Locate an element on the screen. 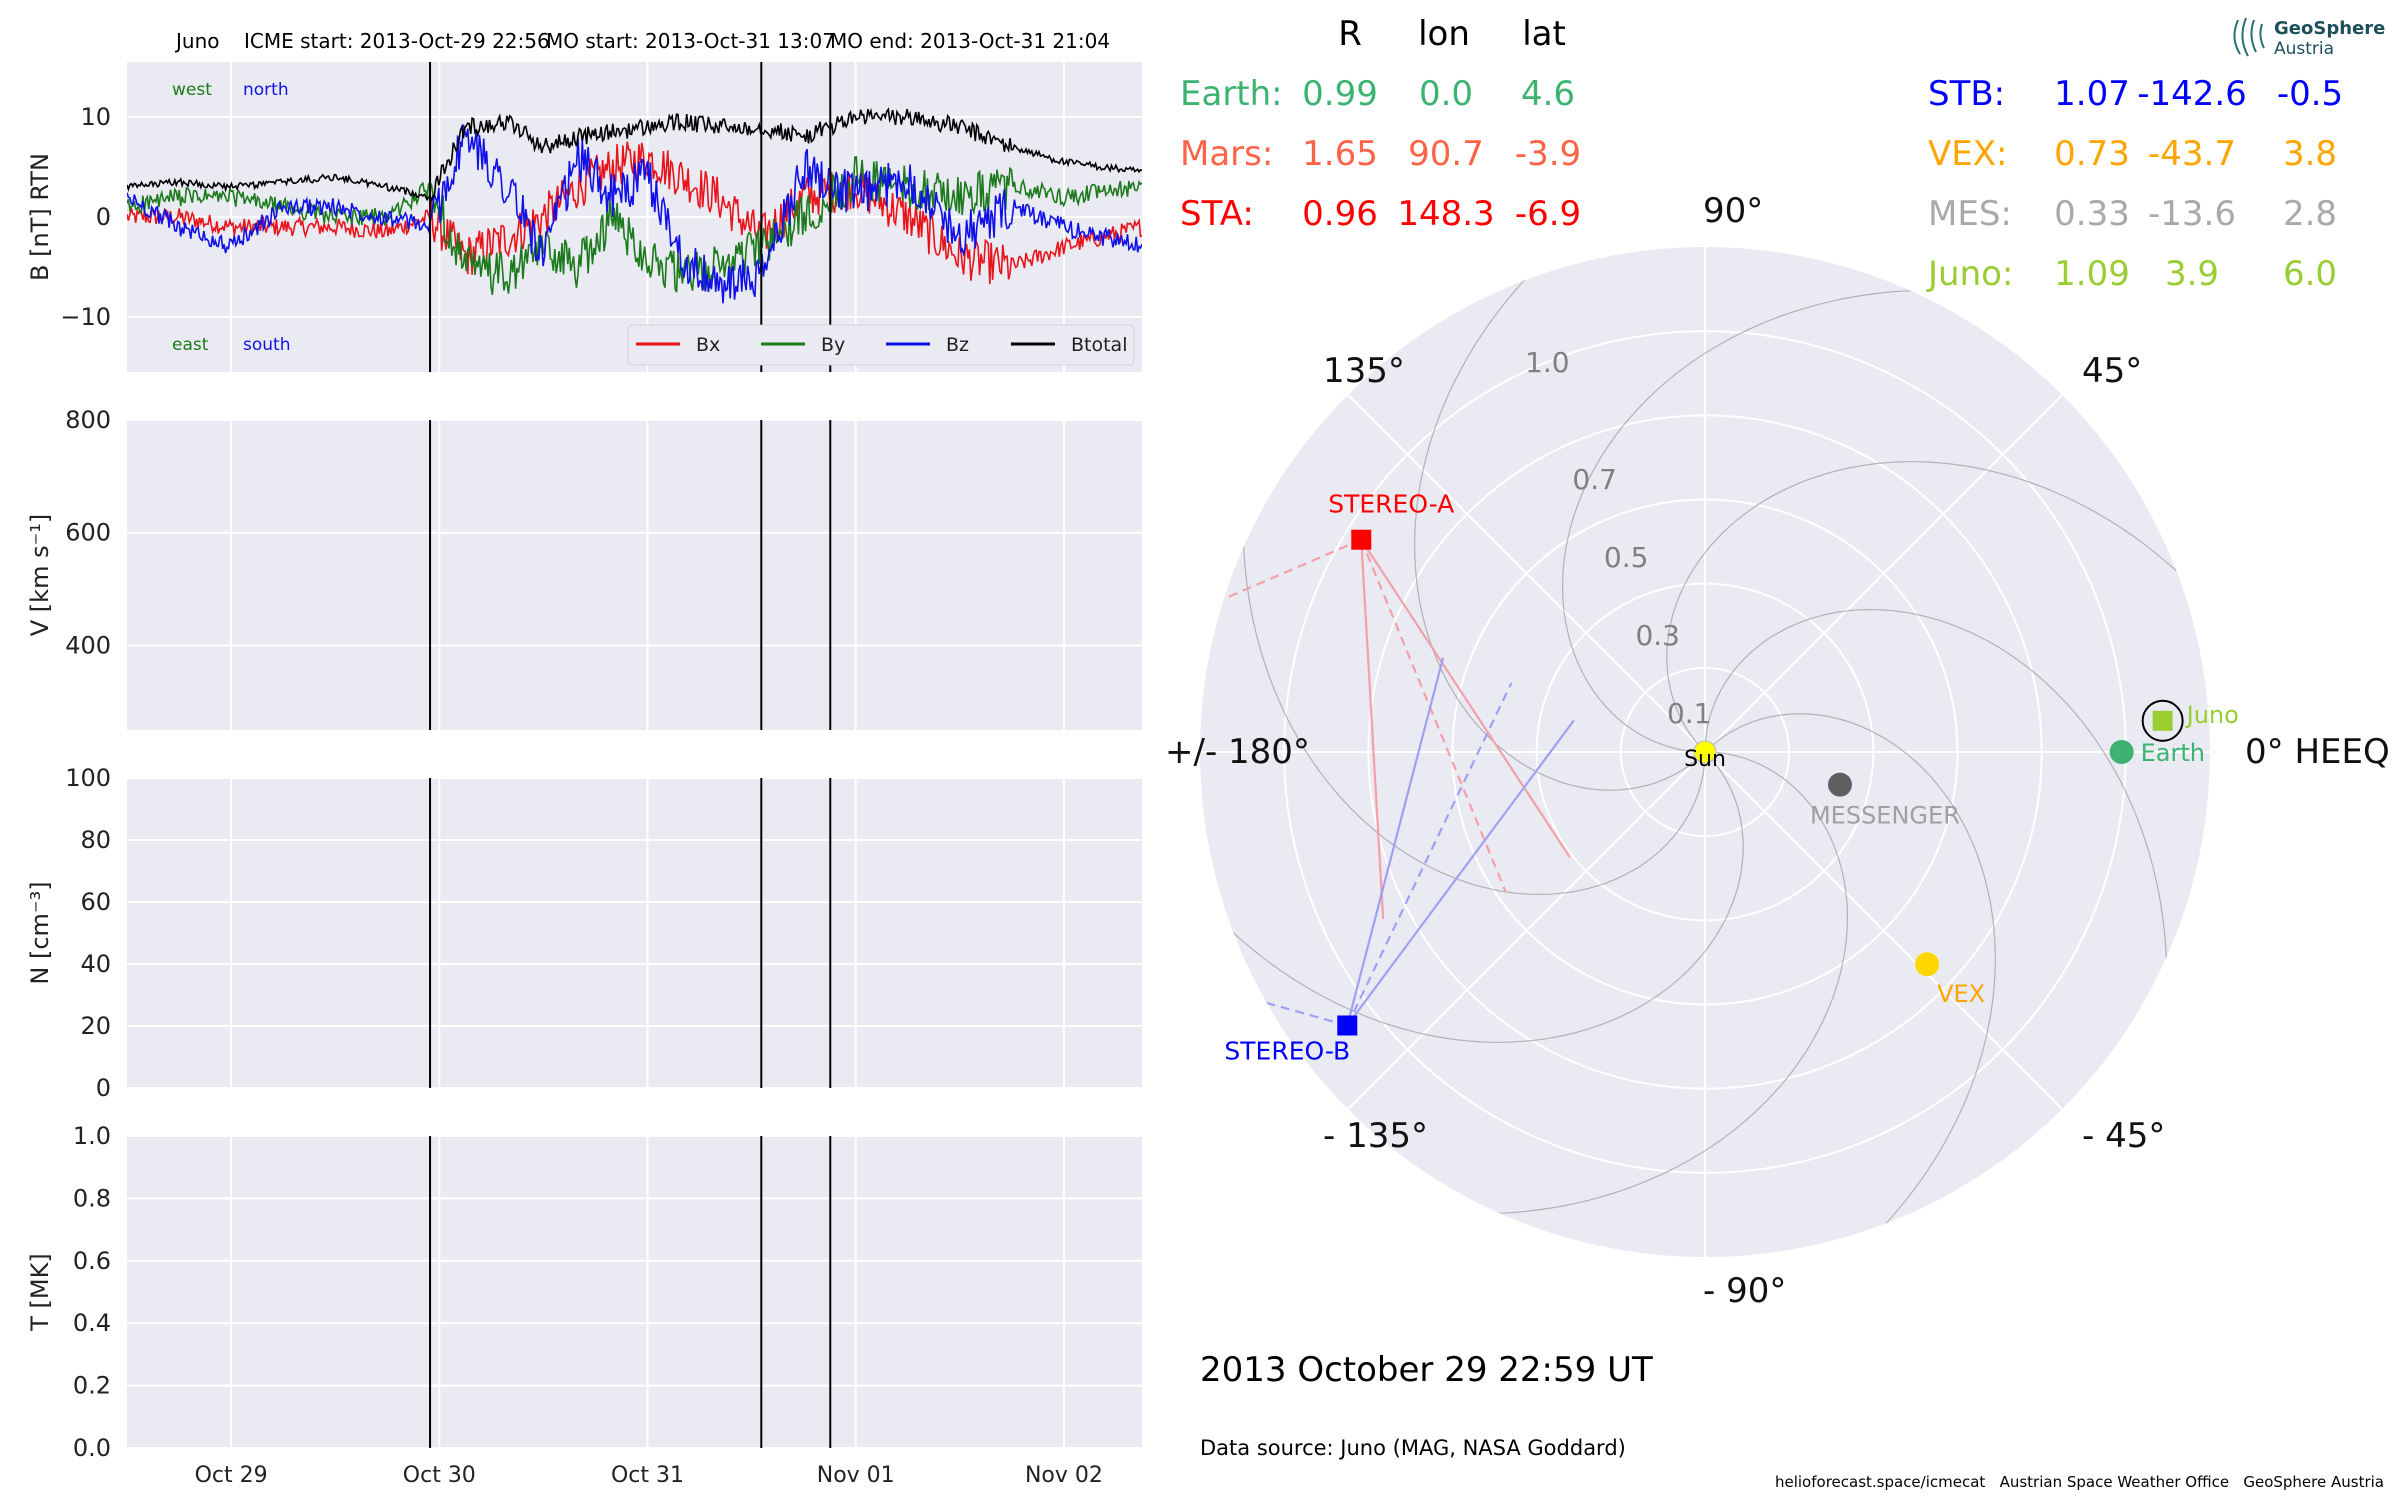 The width and height of the screenshot is (2400, 1500). row-r: 1.07 is located at coordinates (2092, 94).